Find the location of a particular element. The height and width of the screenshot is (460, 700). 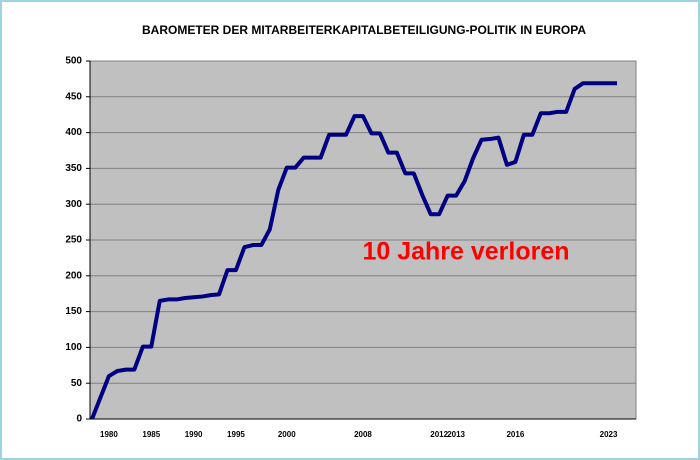

x-tick-label: 1995 is located at coordinates (236, 434).